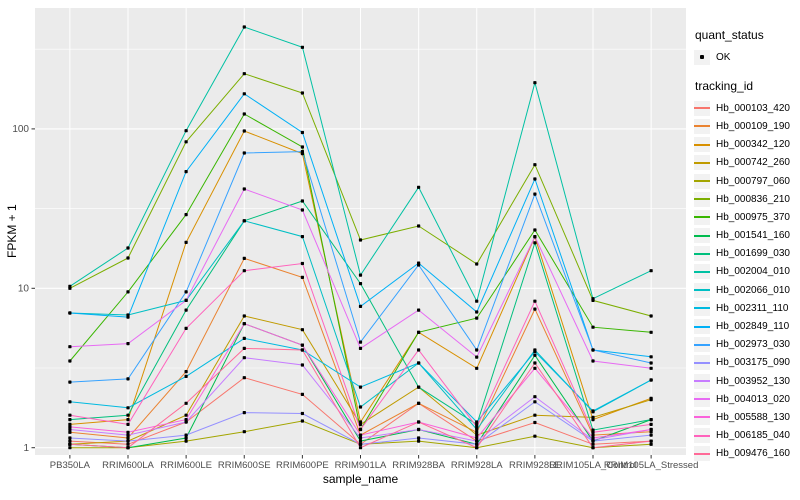 Image resolution: width=800 pixels, height=500 pixels. What do you see at coordinates (747, 254) in the screenshot?
I see `legend-item-Hb_001699_030: Hb_001699_030` at bounding box center [747, 254].